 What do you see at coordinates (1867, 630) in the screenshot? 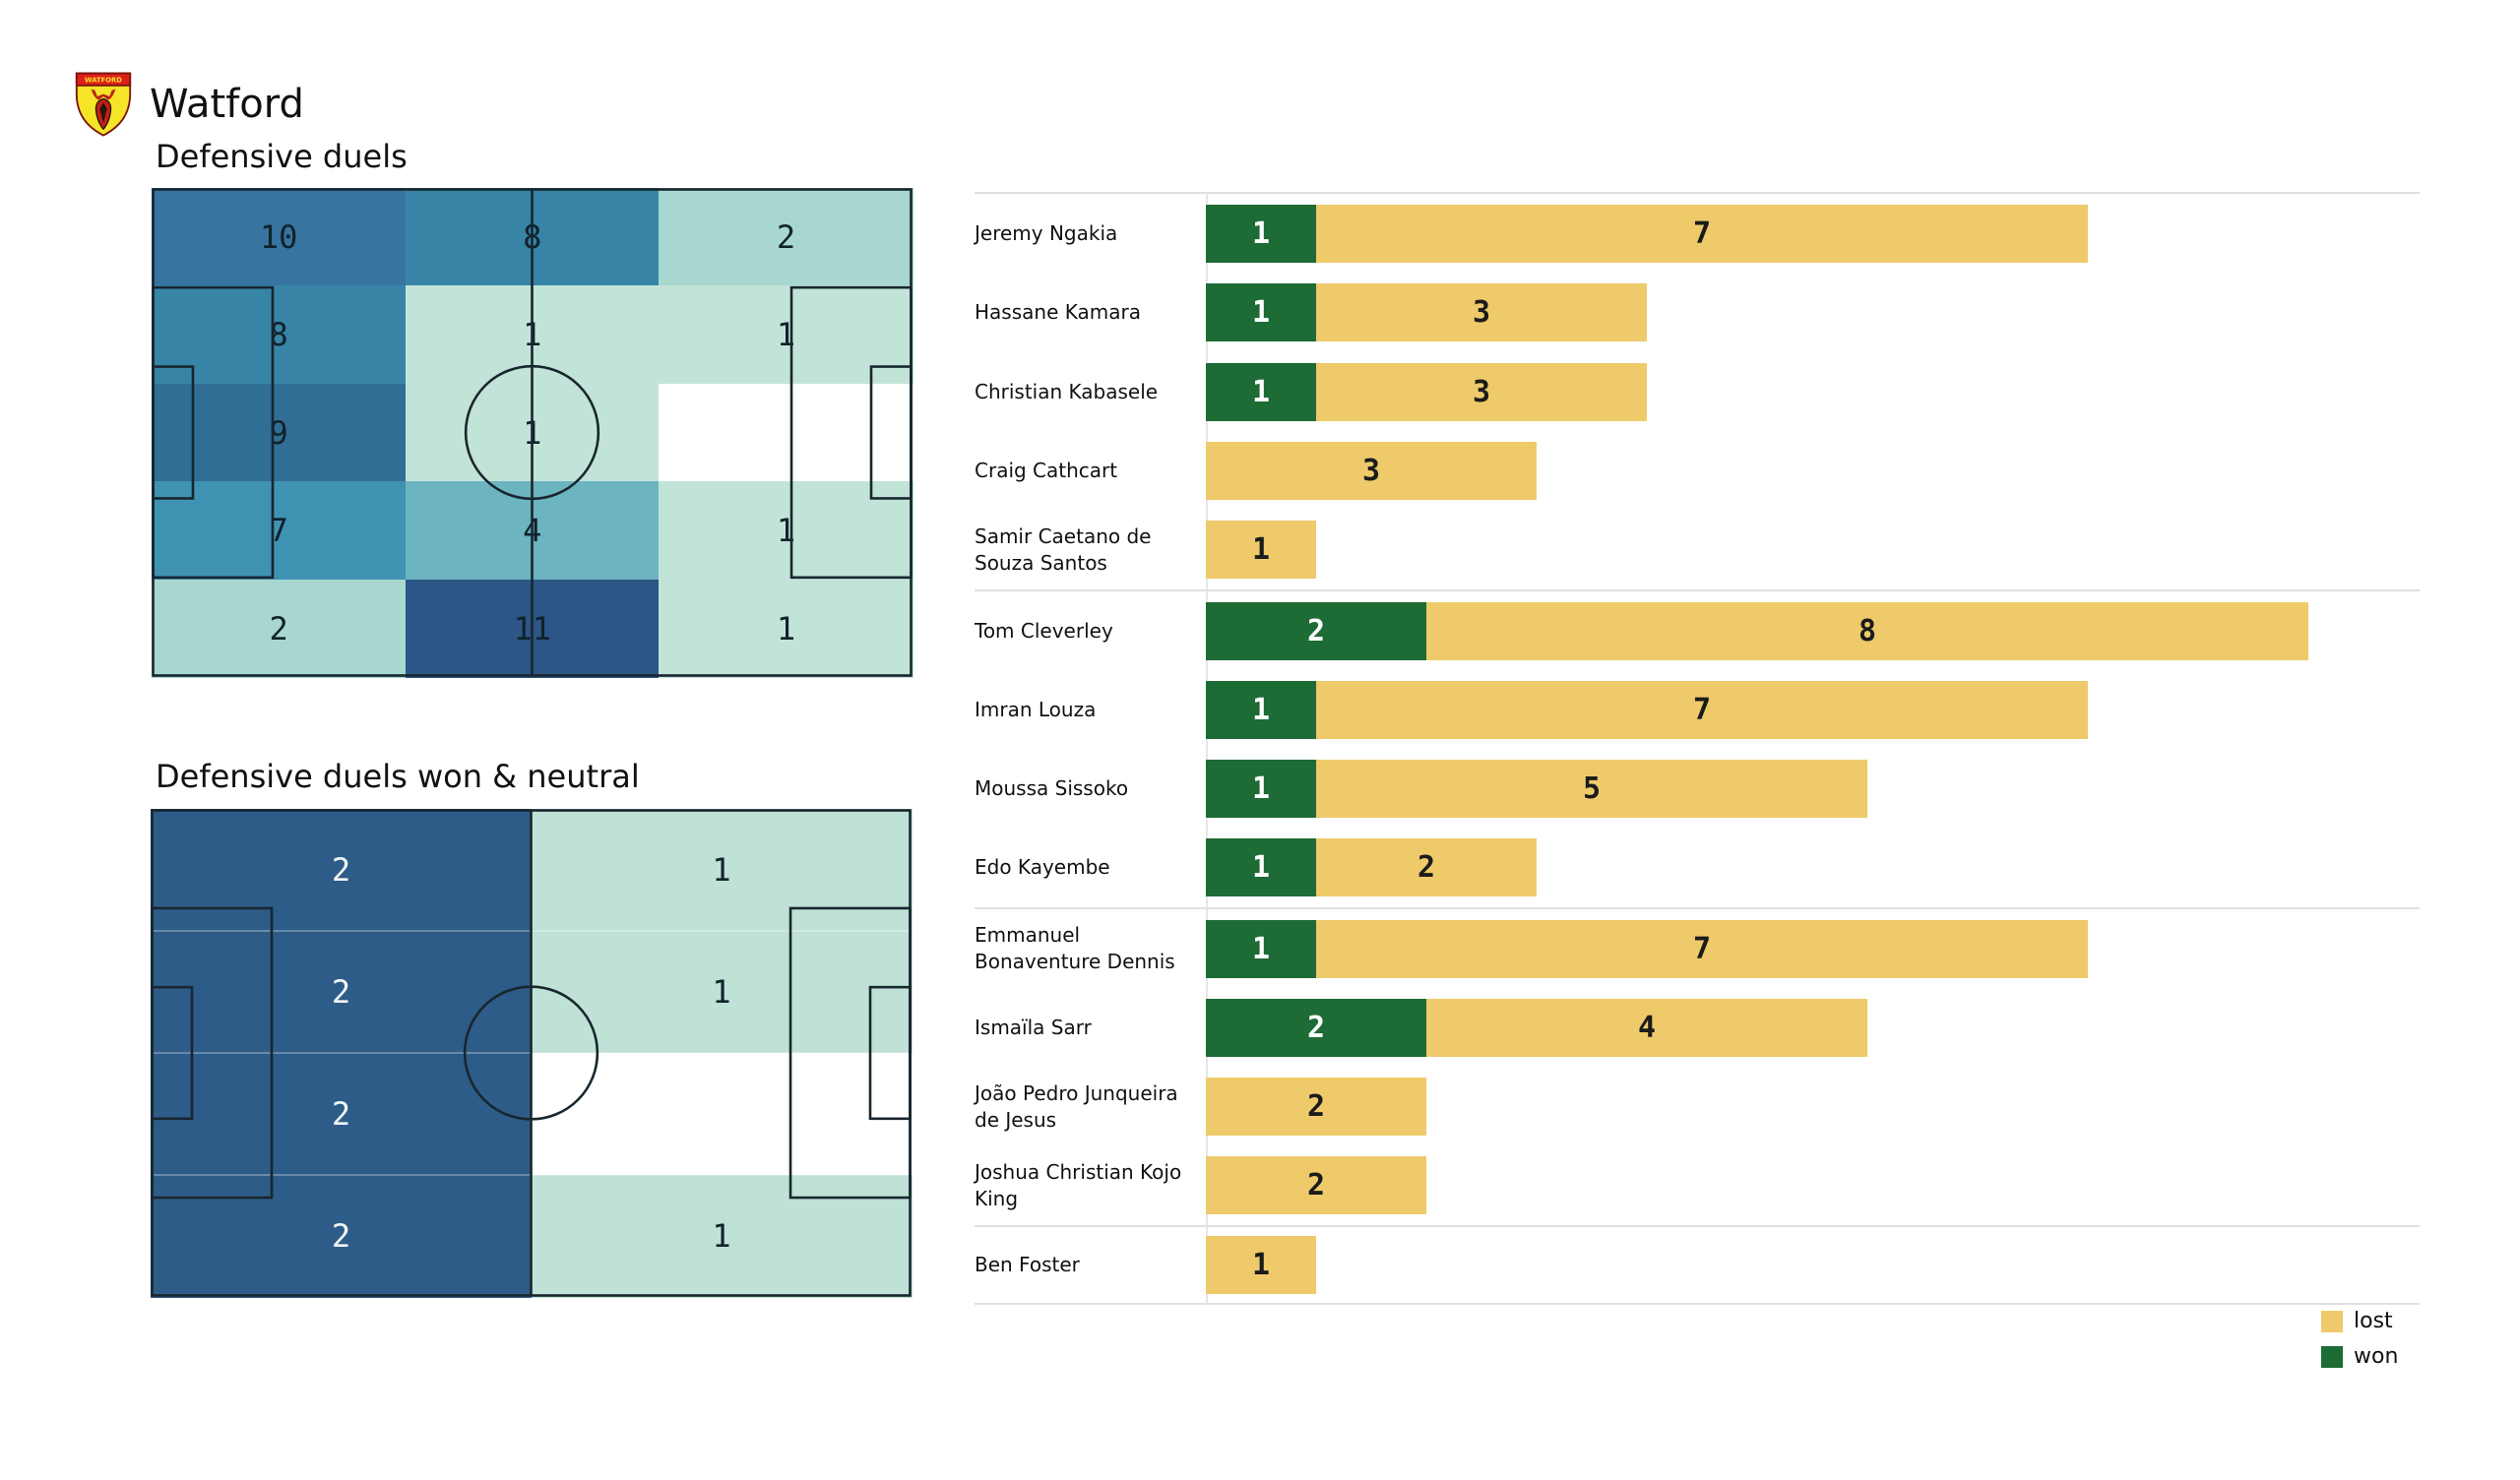
I see `lost-segment: 8` at bounding box center [1867, 630].